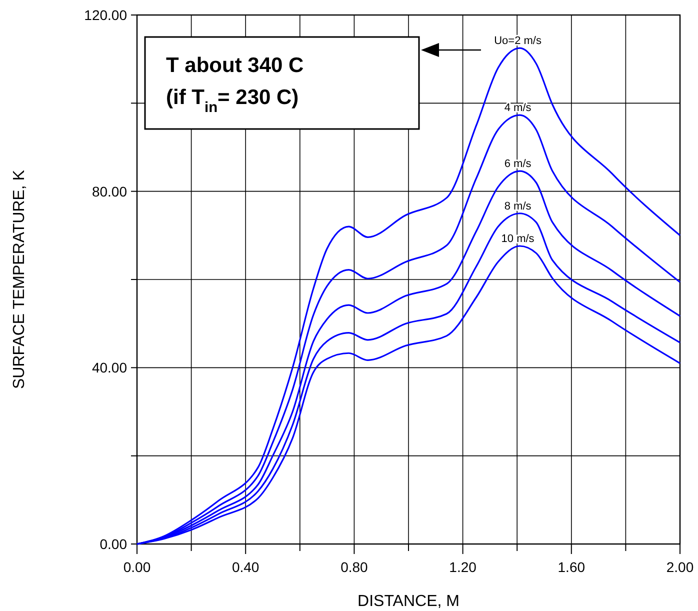  I want to click on x-tick-label: 2.00, so click(680, 567).